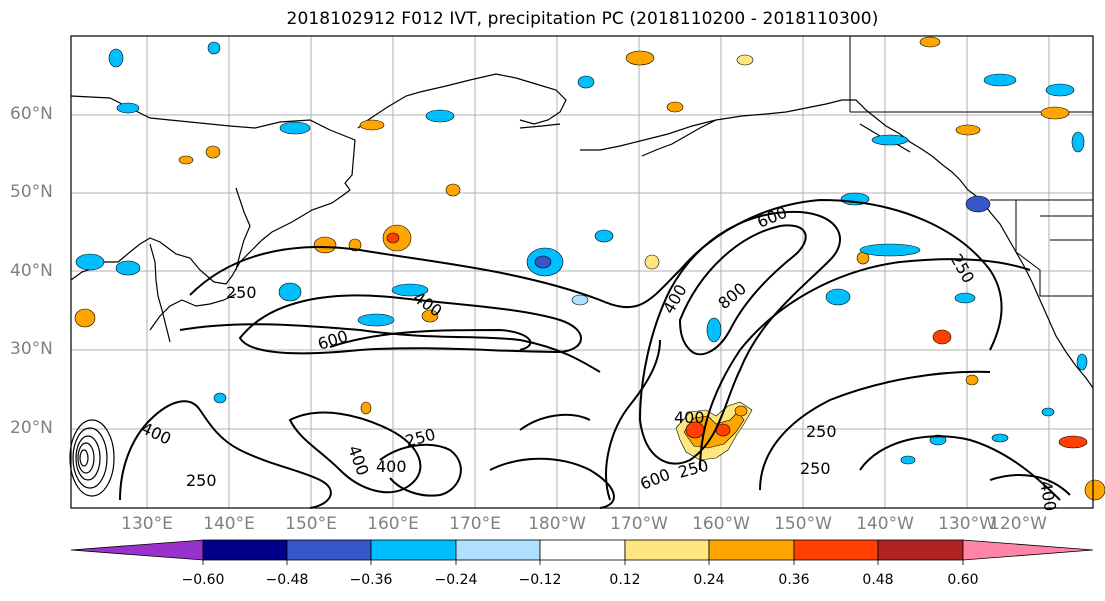 The image size is (1105, 601). Describe the element at coordinates (92, 458) in the screenshot. I see `typhoon-contours` at that location.